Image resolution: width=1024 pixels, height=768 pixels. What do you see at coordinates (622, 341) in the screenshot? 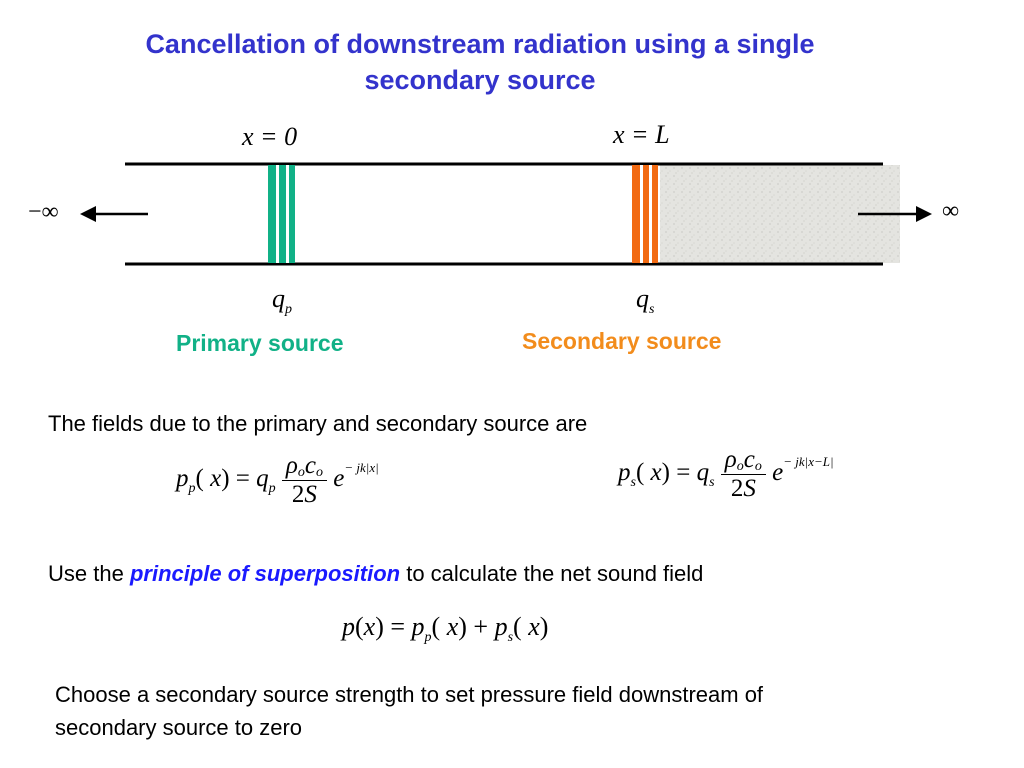
I see `secondary-source-label: Secondary source` at bounding box center [622, 341].